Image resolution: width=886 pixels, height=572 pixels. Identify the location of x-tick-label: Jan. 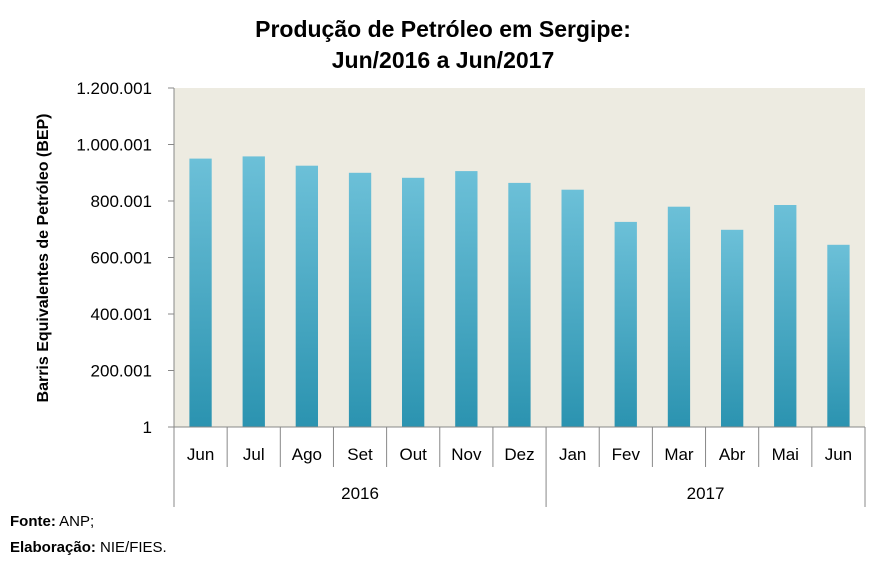
(572, 454).